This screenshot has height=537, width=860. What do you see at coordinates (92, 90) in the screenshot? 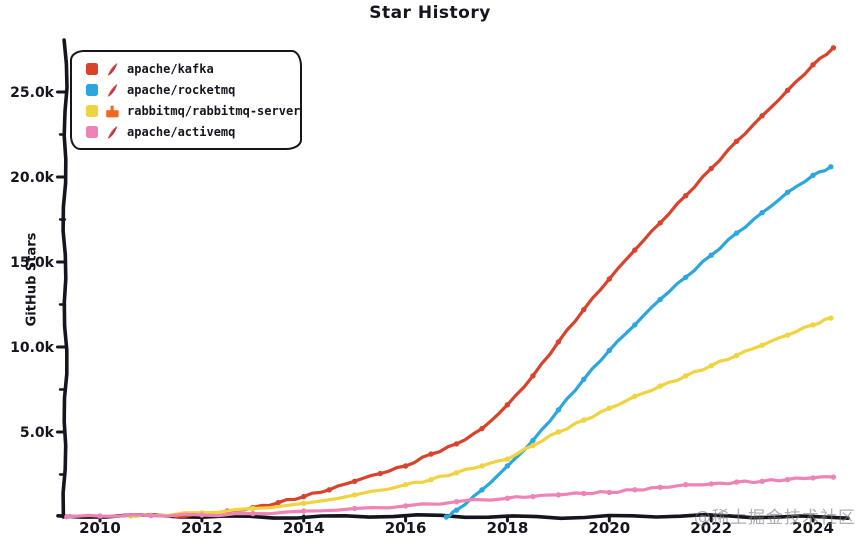
I see `legend-swatch-rocketmq` at bounding box center [92, 90].